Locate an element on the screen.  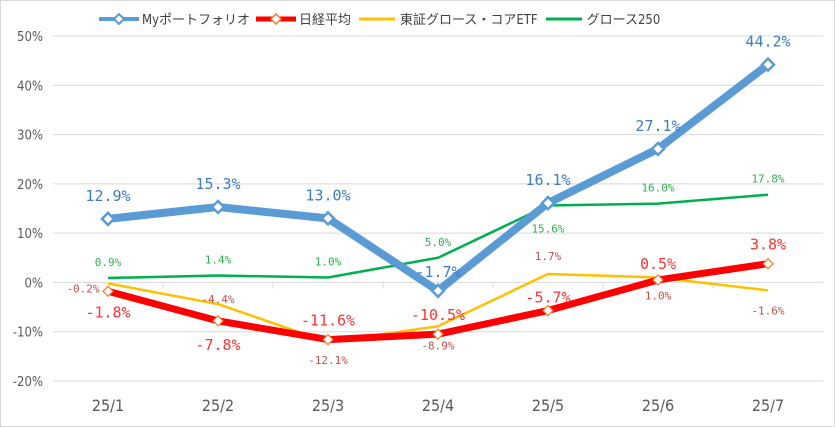
legend-line-etf-icon is located at coordinates (377, 18).